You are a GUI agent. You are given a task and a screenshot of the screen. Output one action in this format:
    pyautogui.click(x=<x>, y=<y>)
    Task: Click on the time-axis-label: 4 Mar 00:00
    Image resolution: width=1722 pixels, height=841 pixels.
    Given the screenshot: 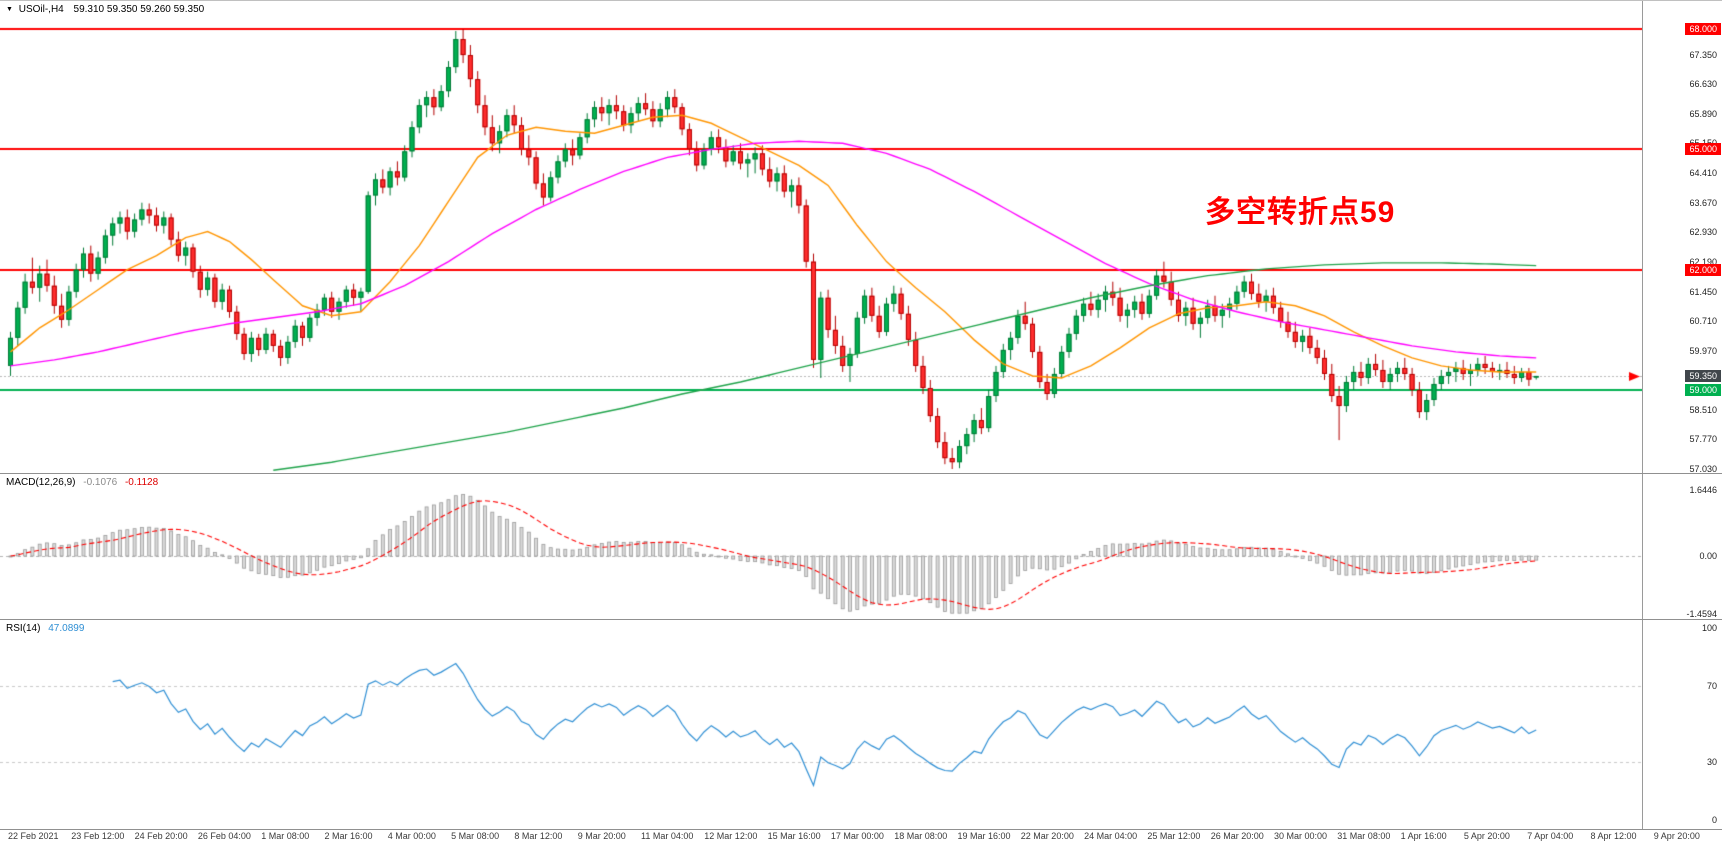 What is the action you would take?
    pyautogui.click(x=411, y=836)
    